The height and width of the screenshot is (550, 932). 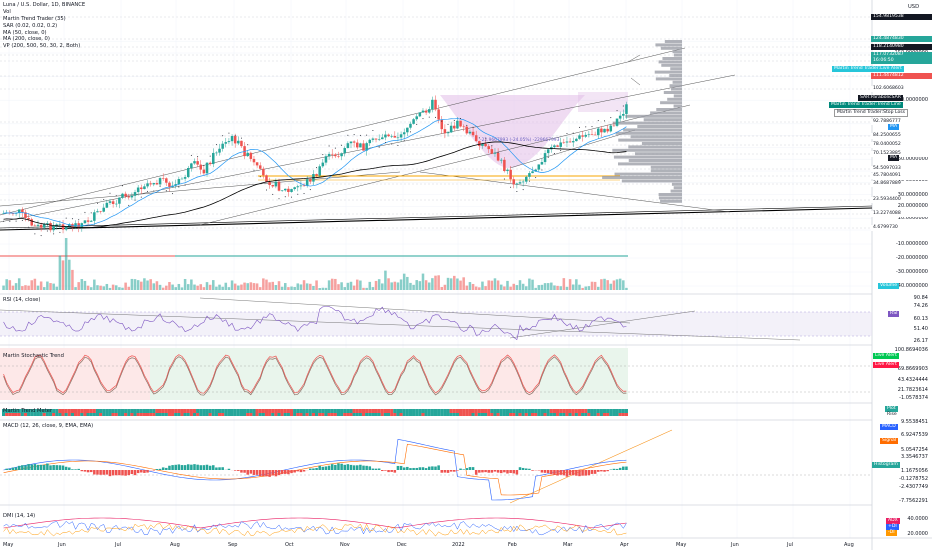 What do you see at coordinates (912, 194) in the screenshot?
I see `price-scale-label: 30.0000000` at bounding box center [912, 194].